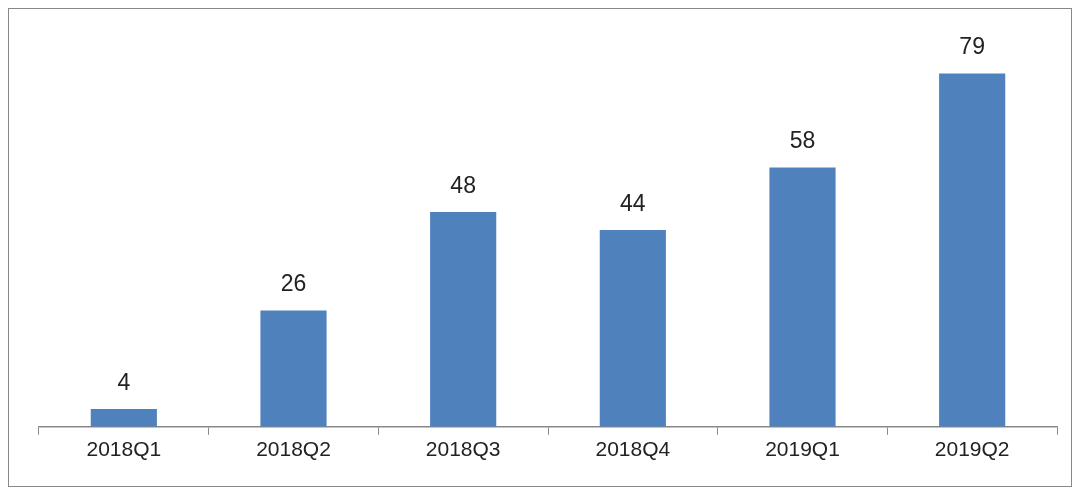  What do you see at coordinates (124, 449) in the screenshot?
I see `x-tick-label: 2018Q1` at bounding box center [124, 449].